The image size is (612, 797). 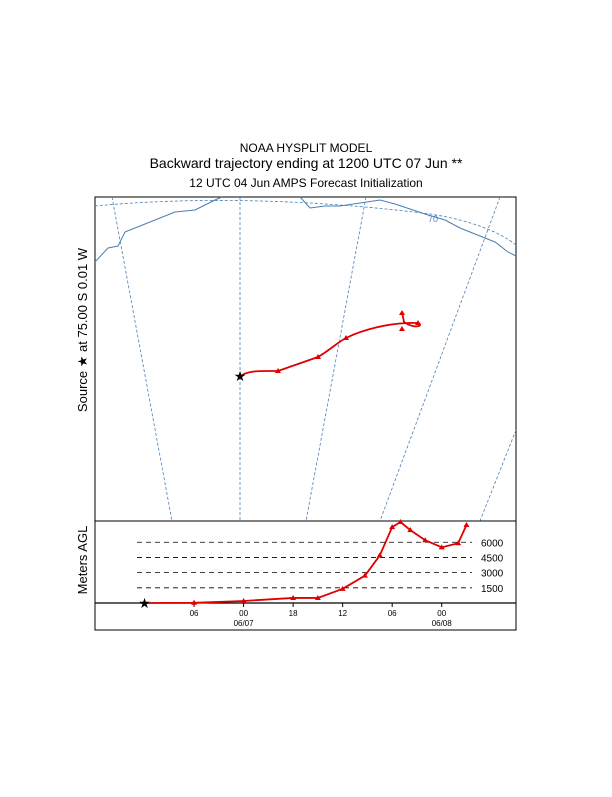 What do you see at coordinates (293, 613) in the screenshot?
I see `x-tick-label: 18` at bounding box center [293, 613].